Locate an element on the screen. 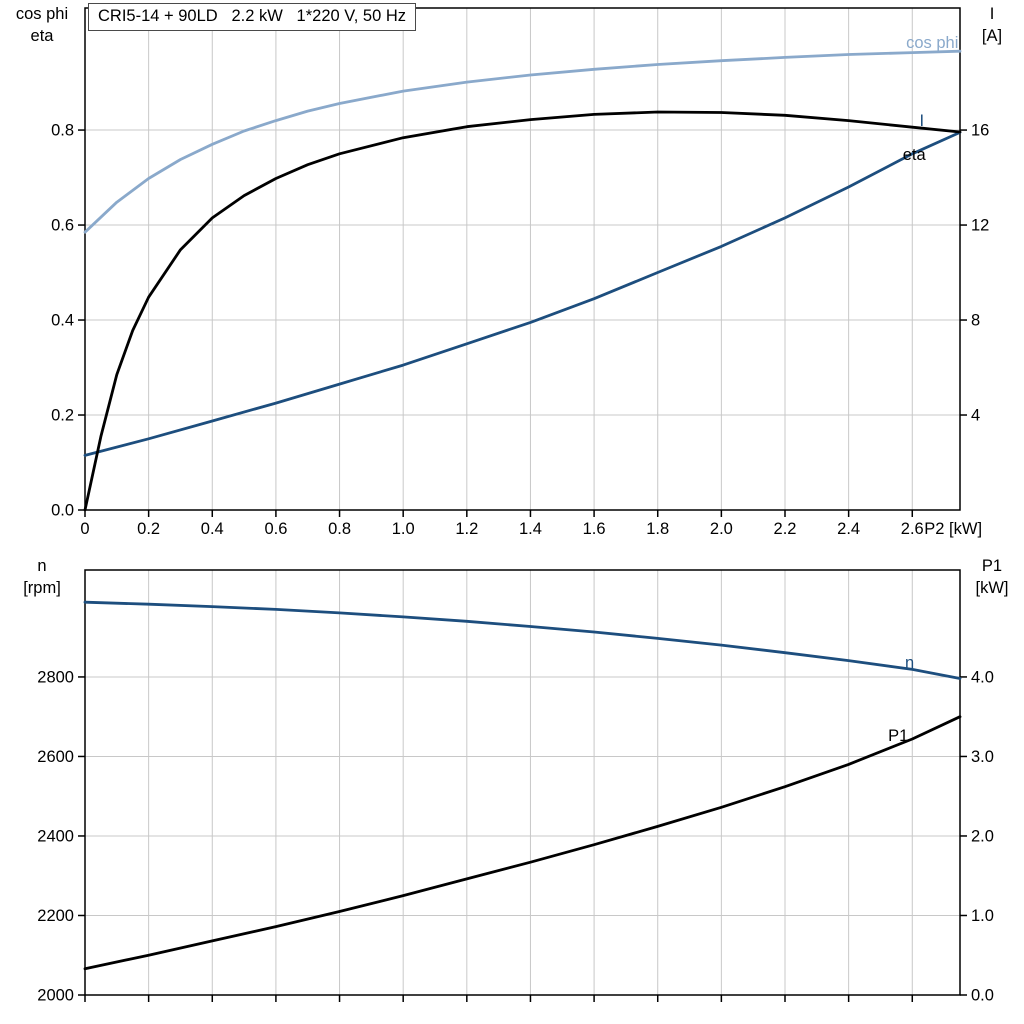 This screenshot has height=1024, width=1024. y-right-tick-label: 0.0 is located at coordinates (982, 996).